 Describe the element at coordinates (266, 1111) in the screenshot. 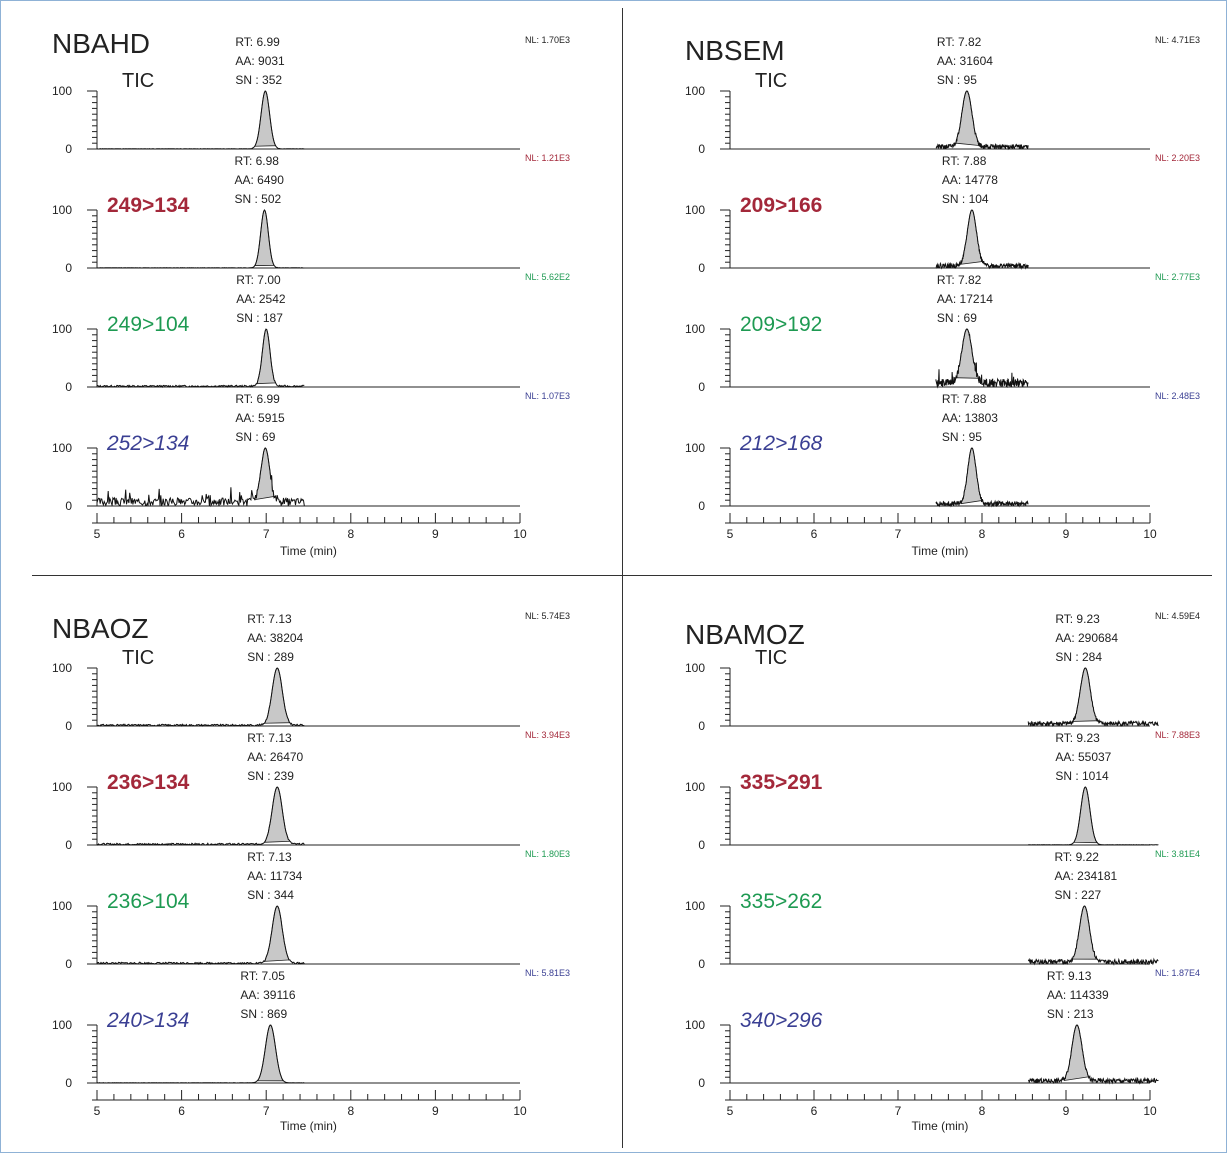

I see `x-tick-label: 7` at that location.